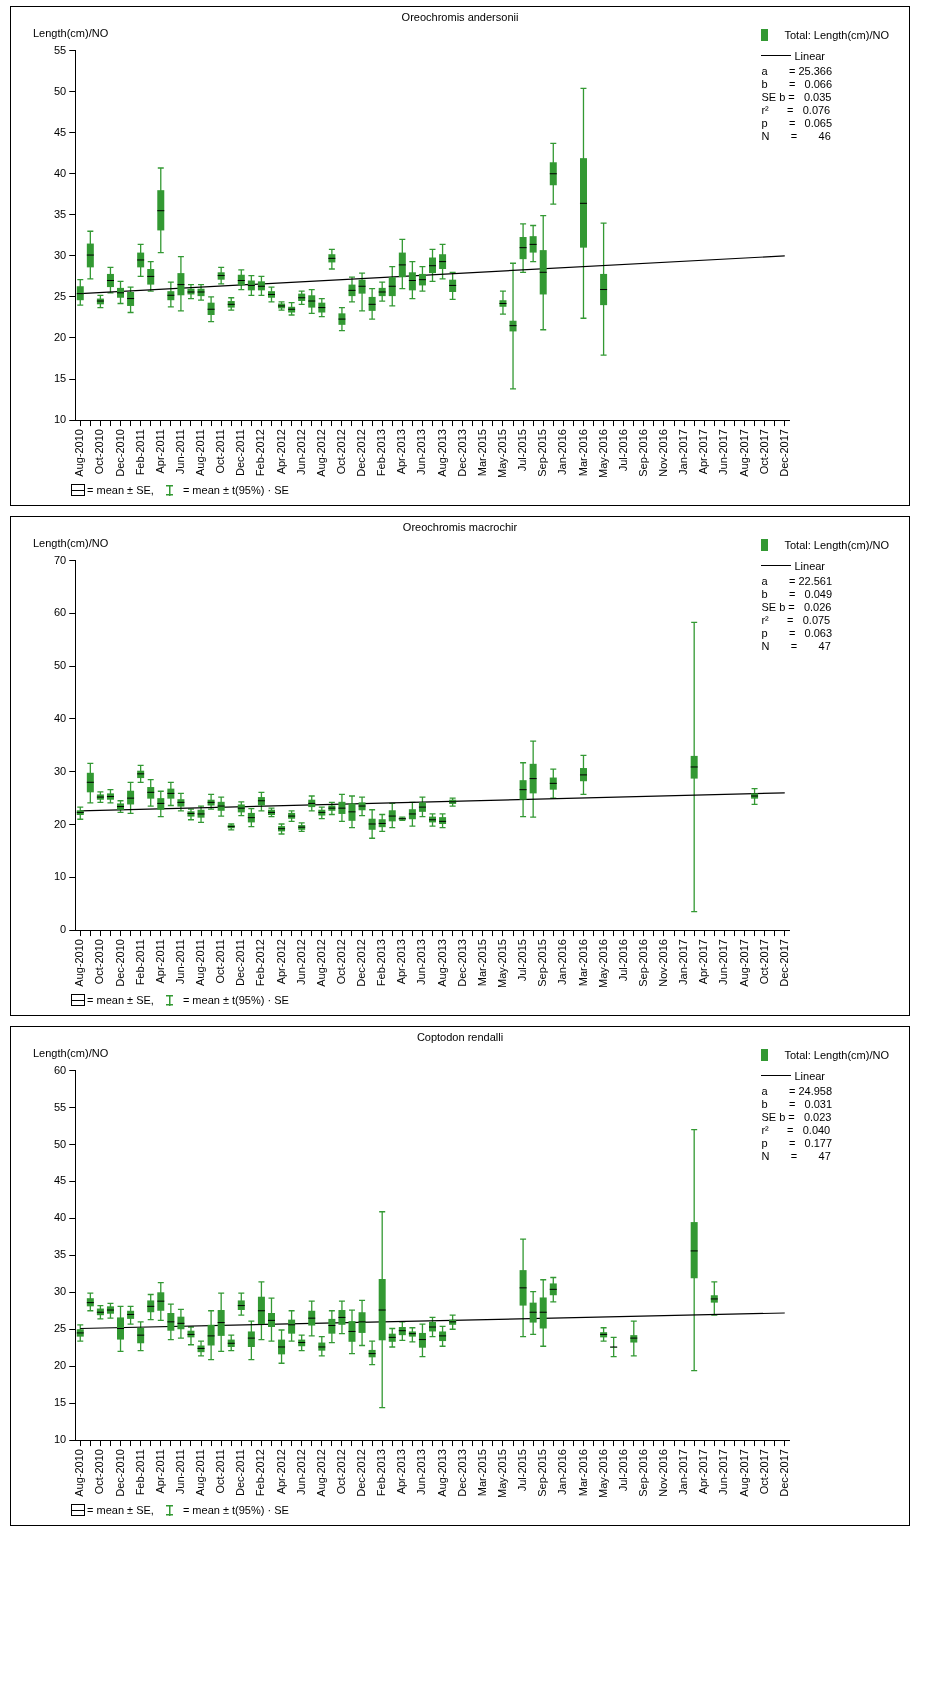  Describe the element at coordinates (796, 97) in the screenshot. I see `annotation: SE b = 0.035` at that location.